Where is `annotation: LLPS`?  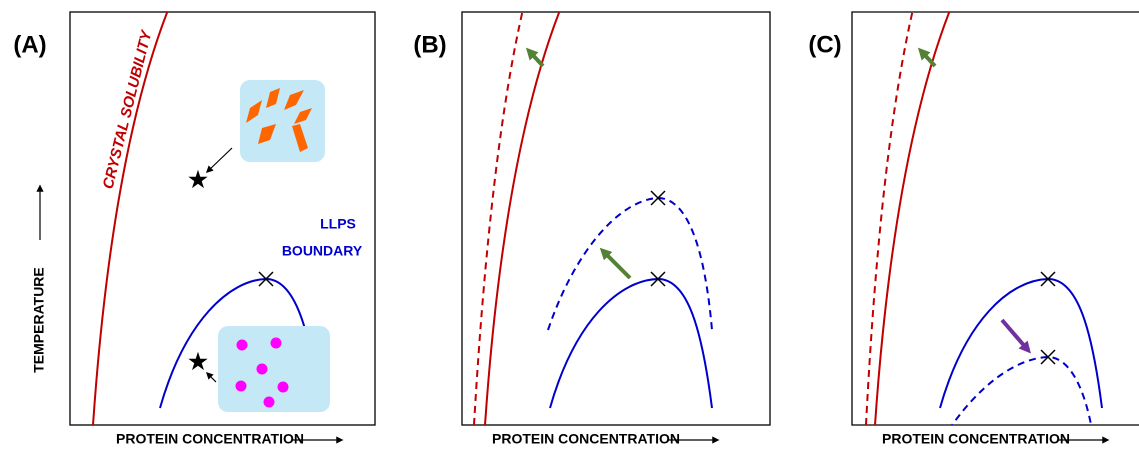 annotation: LLPS is located at coordinates (338, 224).